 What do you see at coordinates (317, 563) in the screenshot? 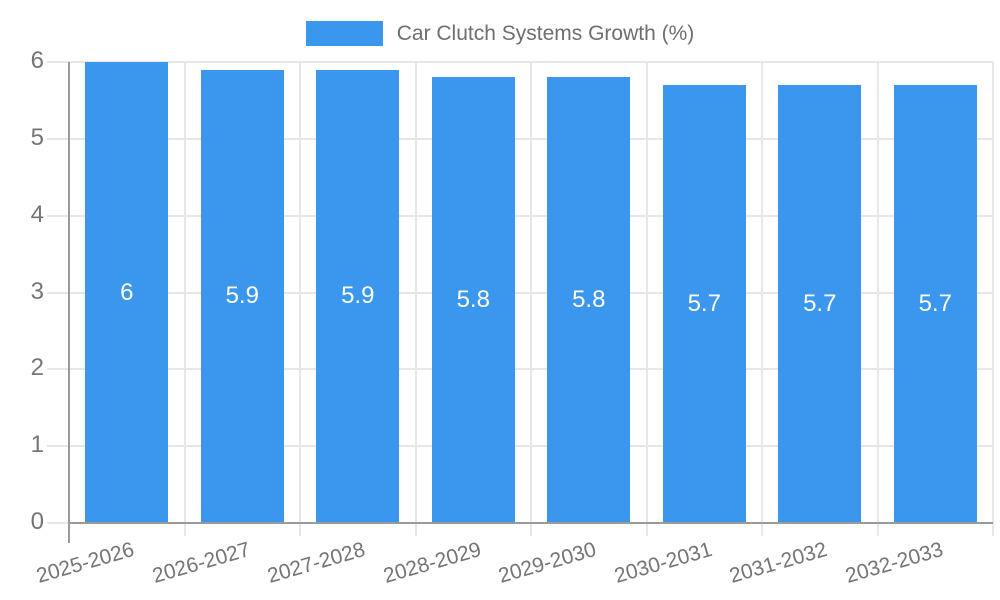
I see `x-axis-tick-label: 2027-2028` at bounding box center [317, 563].